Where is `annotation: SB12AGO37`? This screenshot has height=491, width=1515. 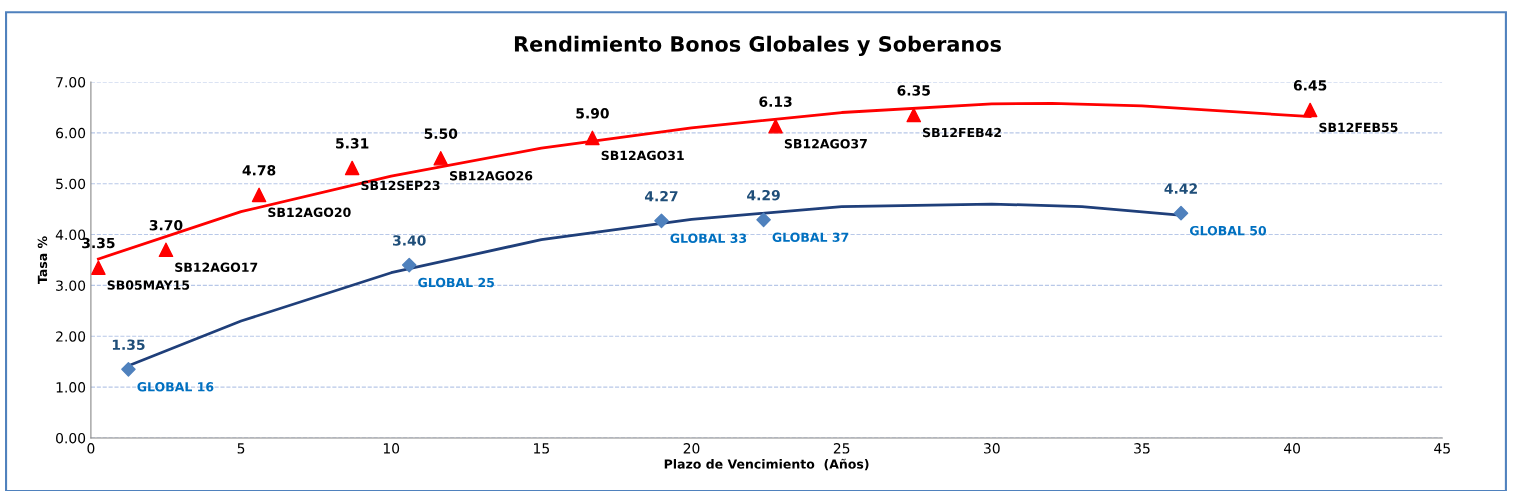
annotation: SB12AGO37 is located at coordinates (825, 143).